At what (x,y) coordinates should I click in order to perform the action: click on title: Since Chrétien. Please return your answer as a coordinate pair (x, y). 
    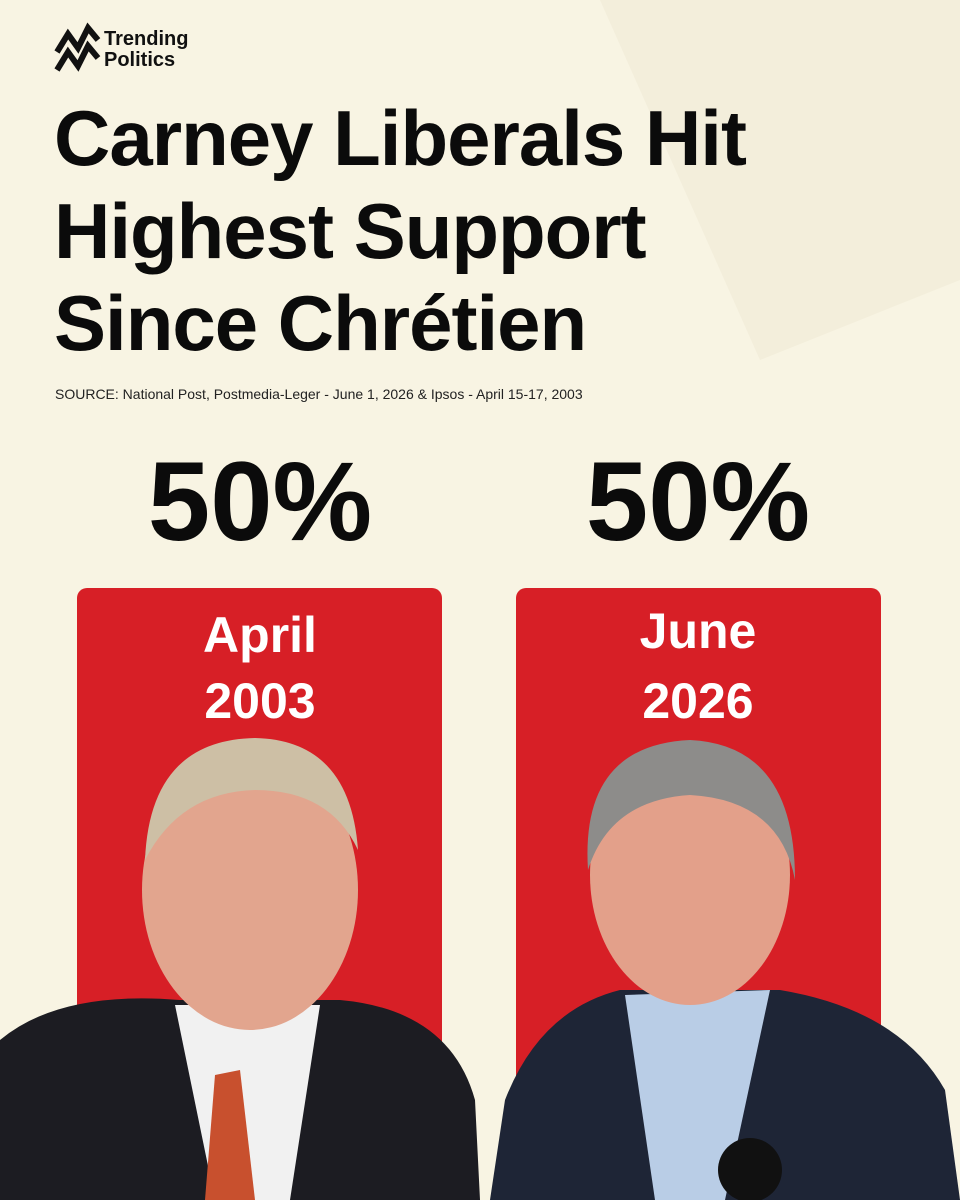
    Looking at the image, I should click on (320, 323).